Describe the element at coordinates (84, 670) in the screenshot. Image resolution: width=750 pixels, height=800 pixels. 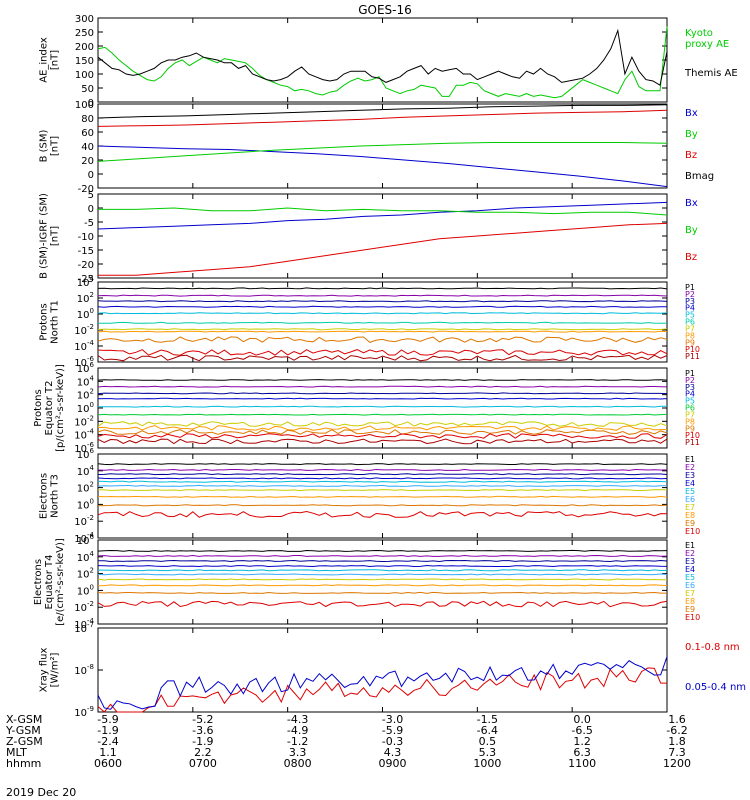
I see `y-tick-label: 10⁻⁸` at that location.